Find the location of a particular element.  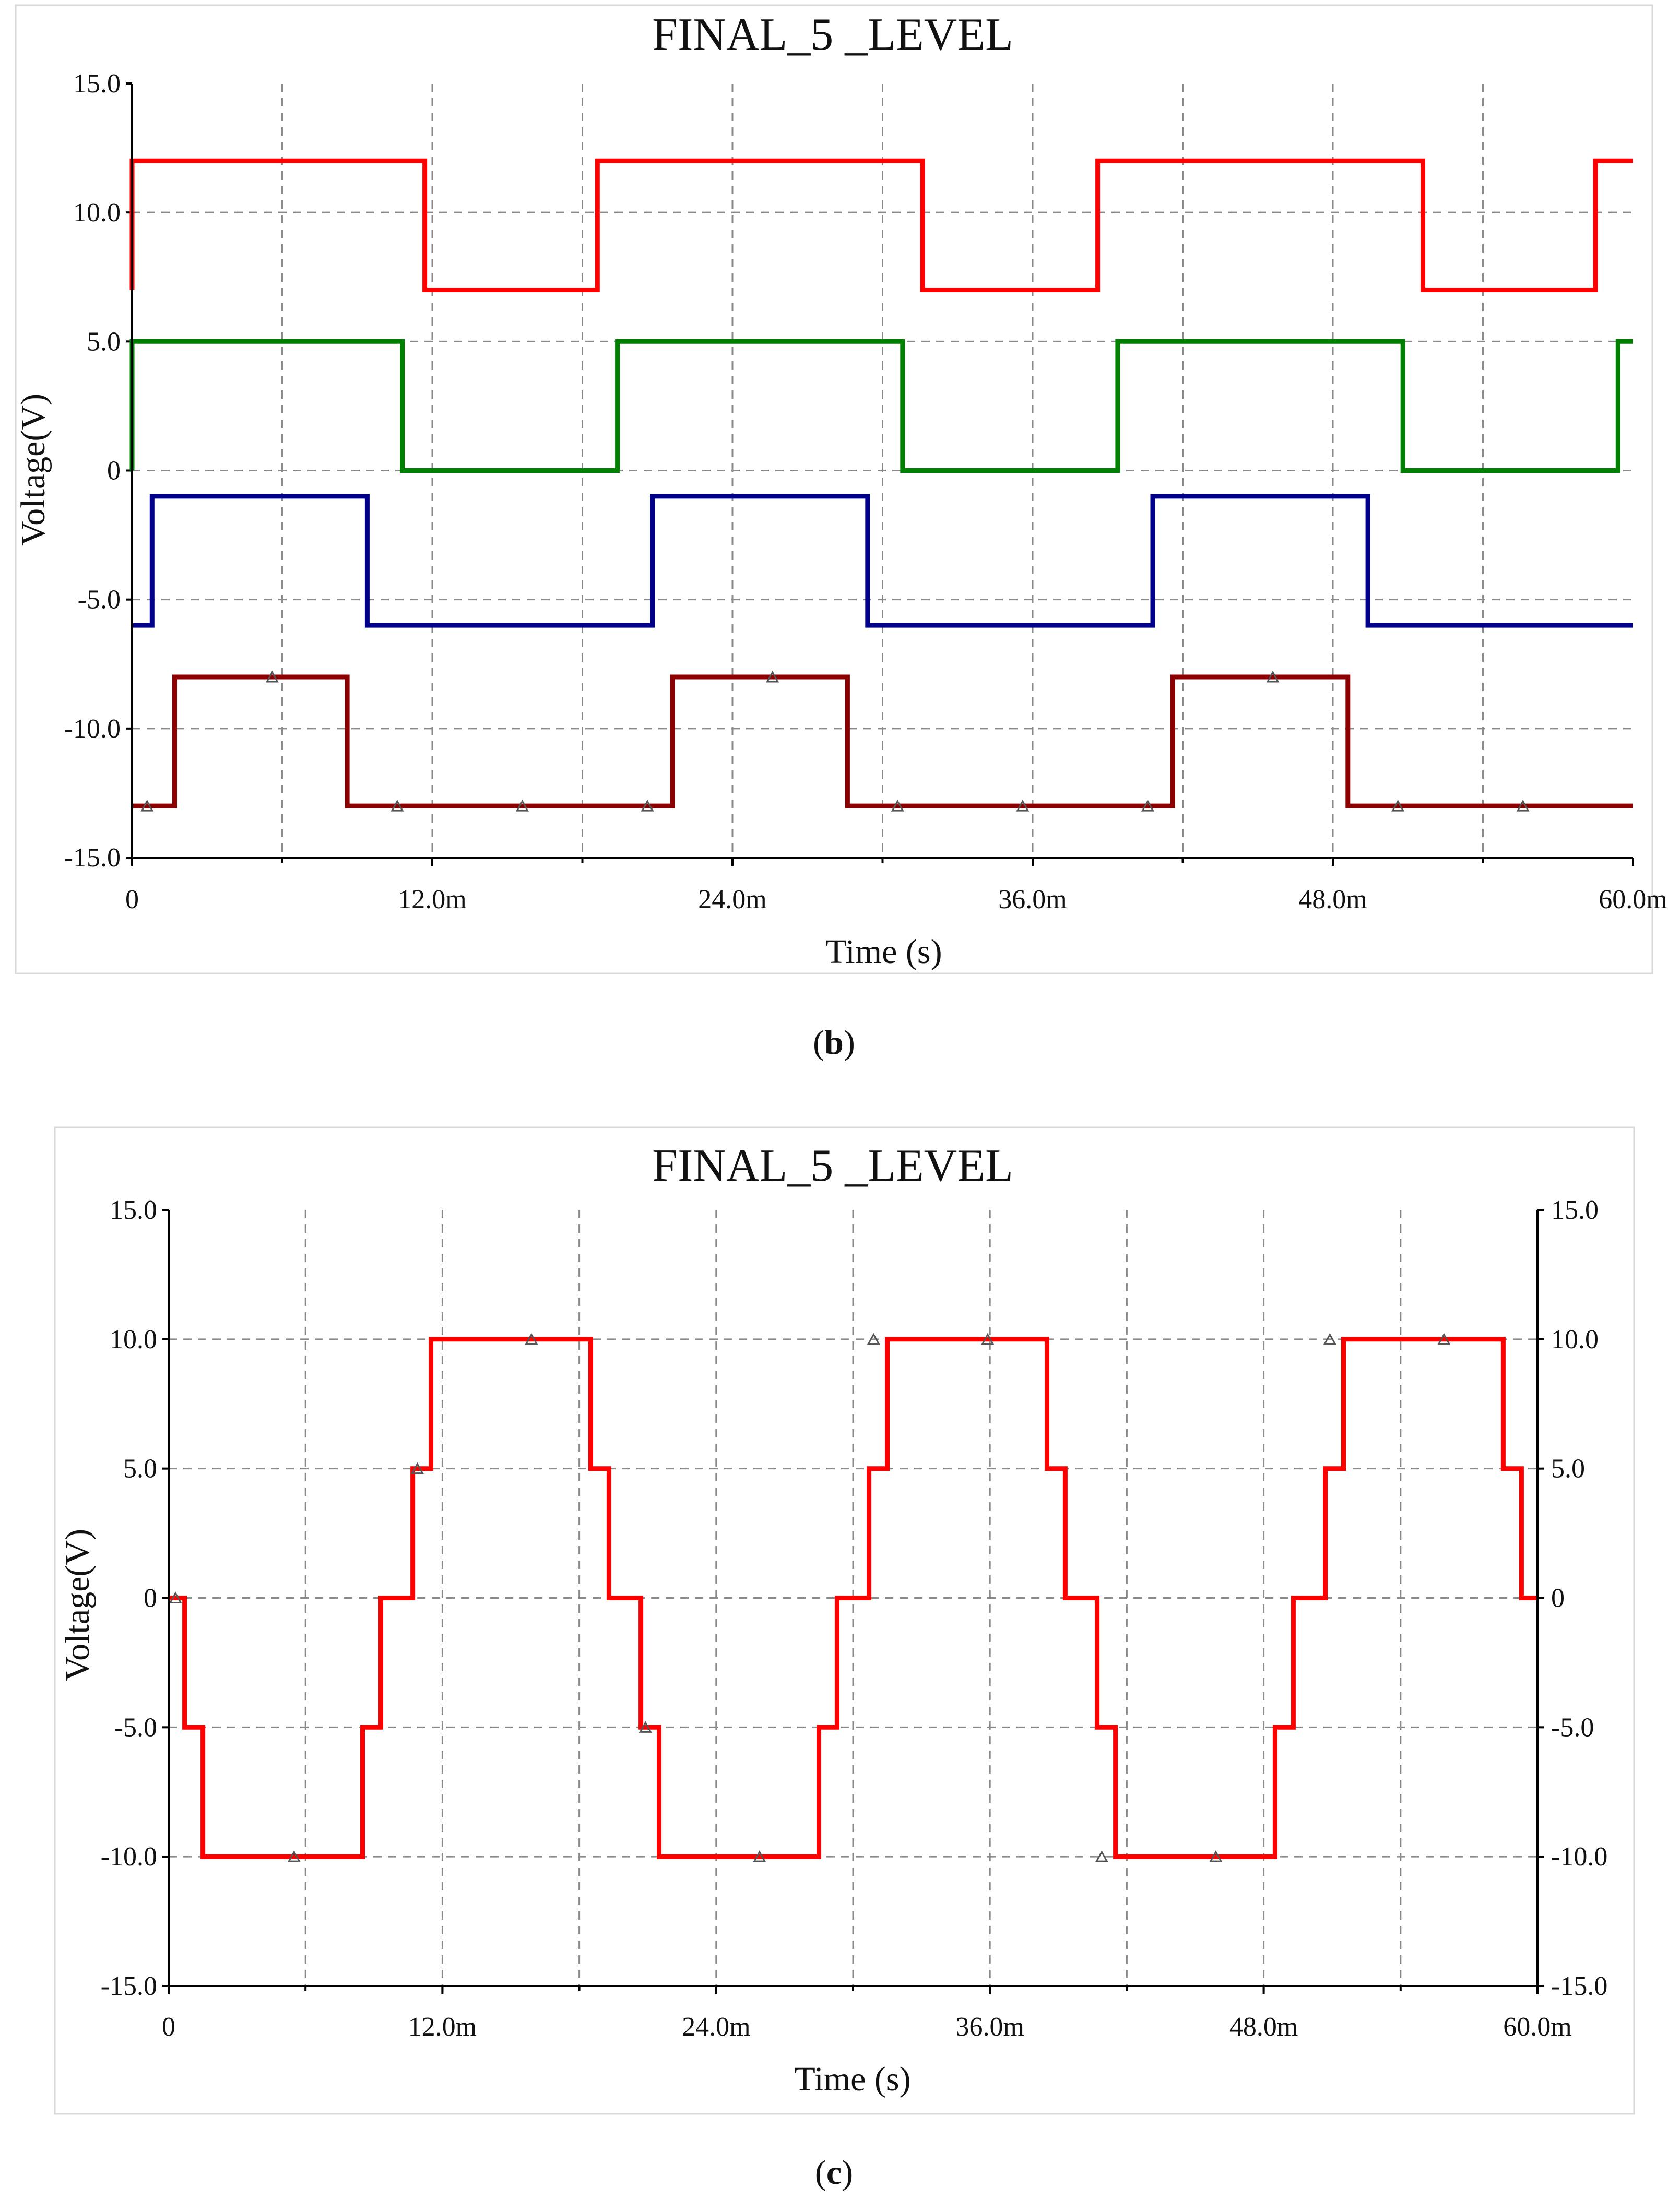

y-axis-ticks-b: 15.0 10.0 5.0 0 -5.0 -10.0 -15.0 is located at coordinates (98, 471).